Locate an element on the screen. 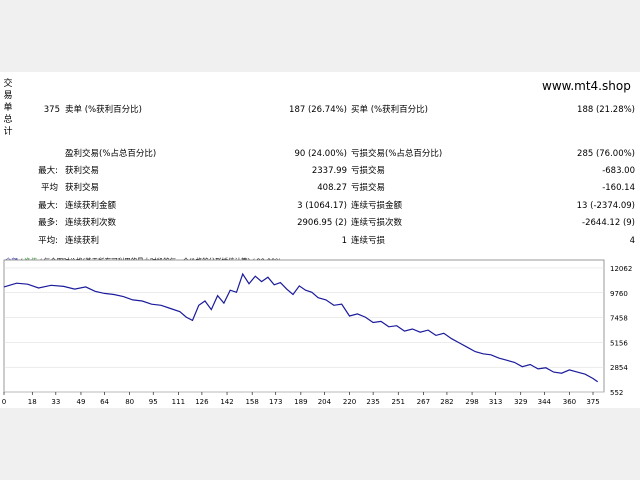  row-label-right: 连续亏损金额 is located at coordinates (377, 206).